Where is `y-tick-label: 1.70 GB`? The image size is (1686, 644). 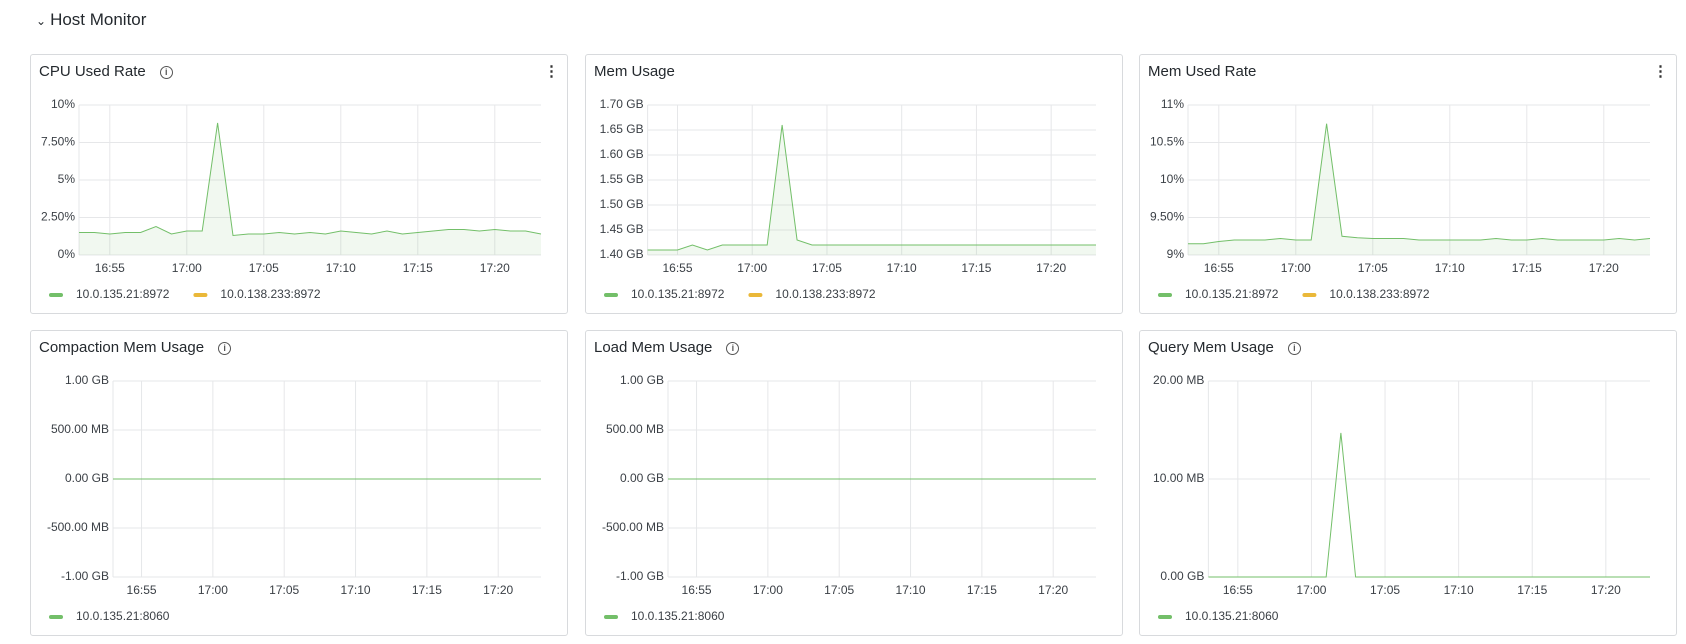
y-tick-label: 1.70 GB is located at coordinates (622, 104).